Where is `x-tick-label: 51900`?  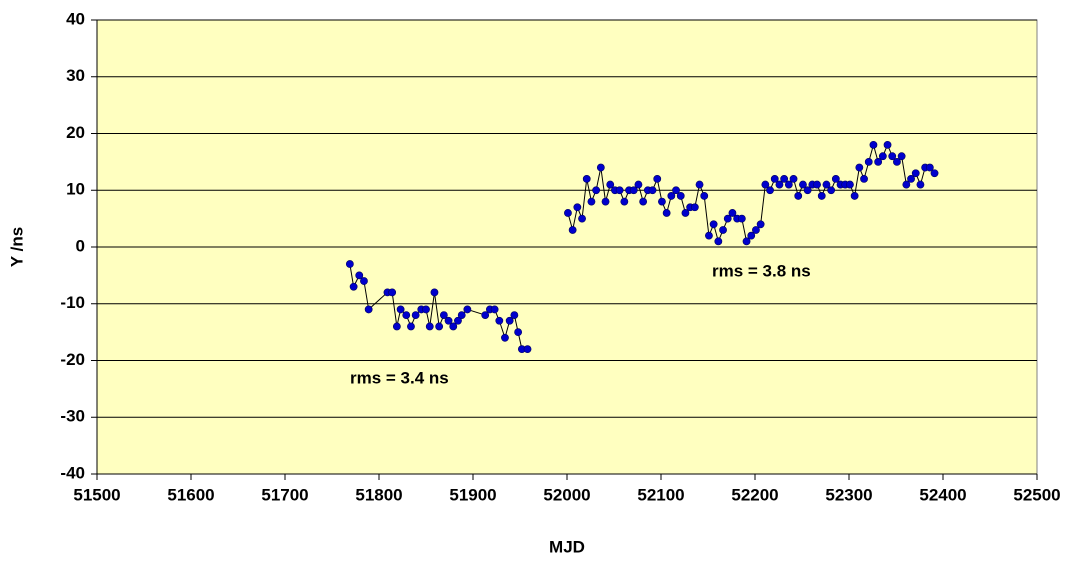
x-tick-label: 51900 is located at coordinates (472, 494).